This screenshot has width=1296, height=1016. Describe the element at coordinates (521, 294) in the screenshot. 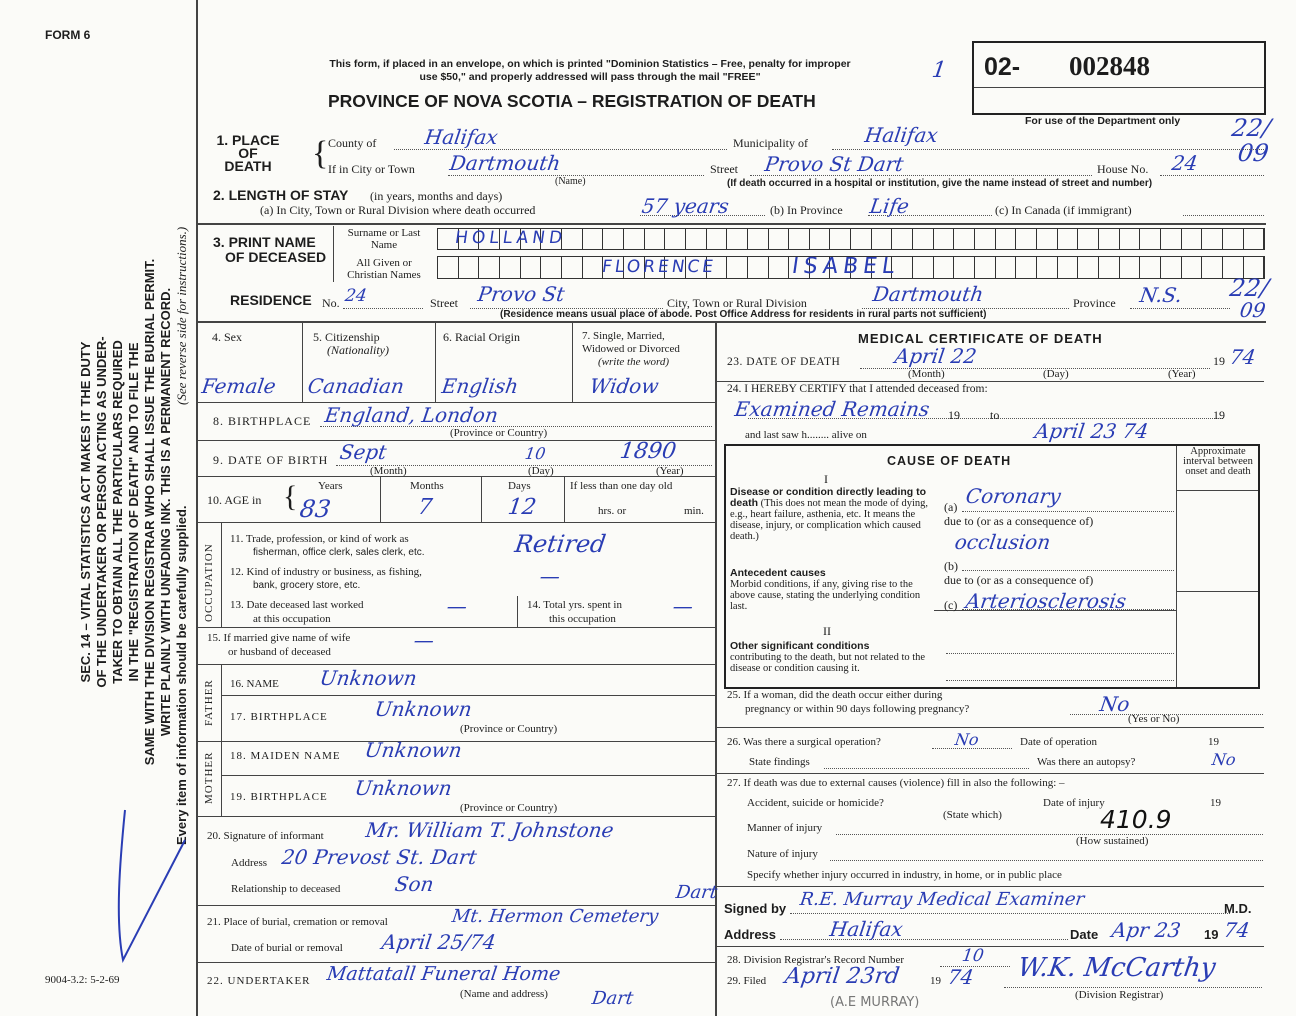

I see `residence-street-value: Provo St` at that location.